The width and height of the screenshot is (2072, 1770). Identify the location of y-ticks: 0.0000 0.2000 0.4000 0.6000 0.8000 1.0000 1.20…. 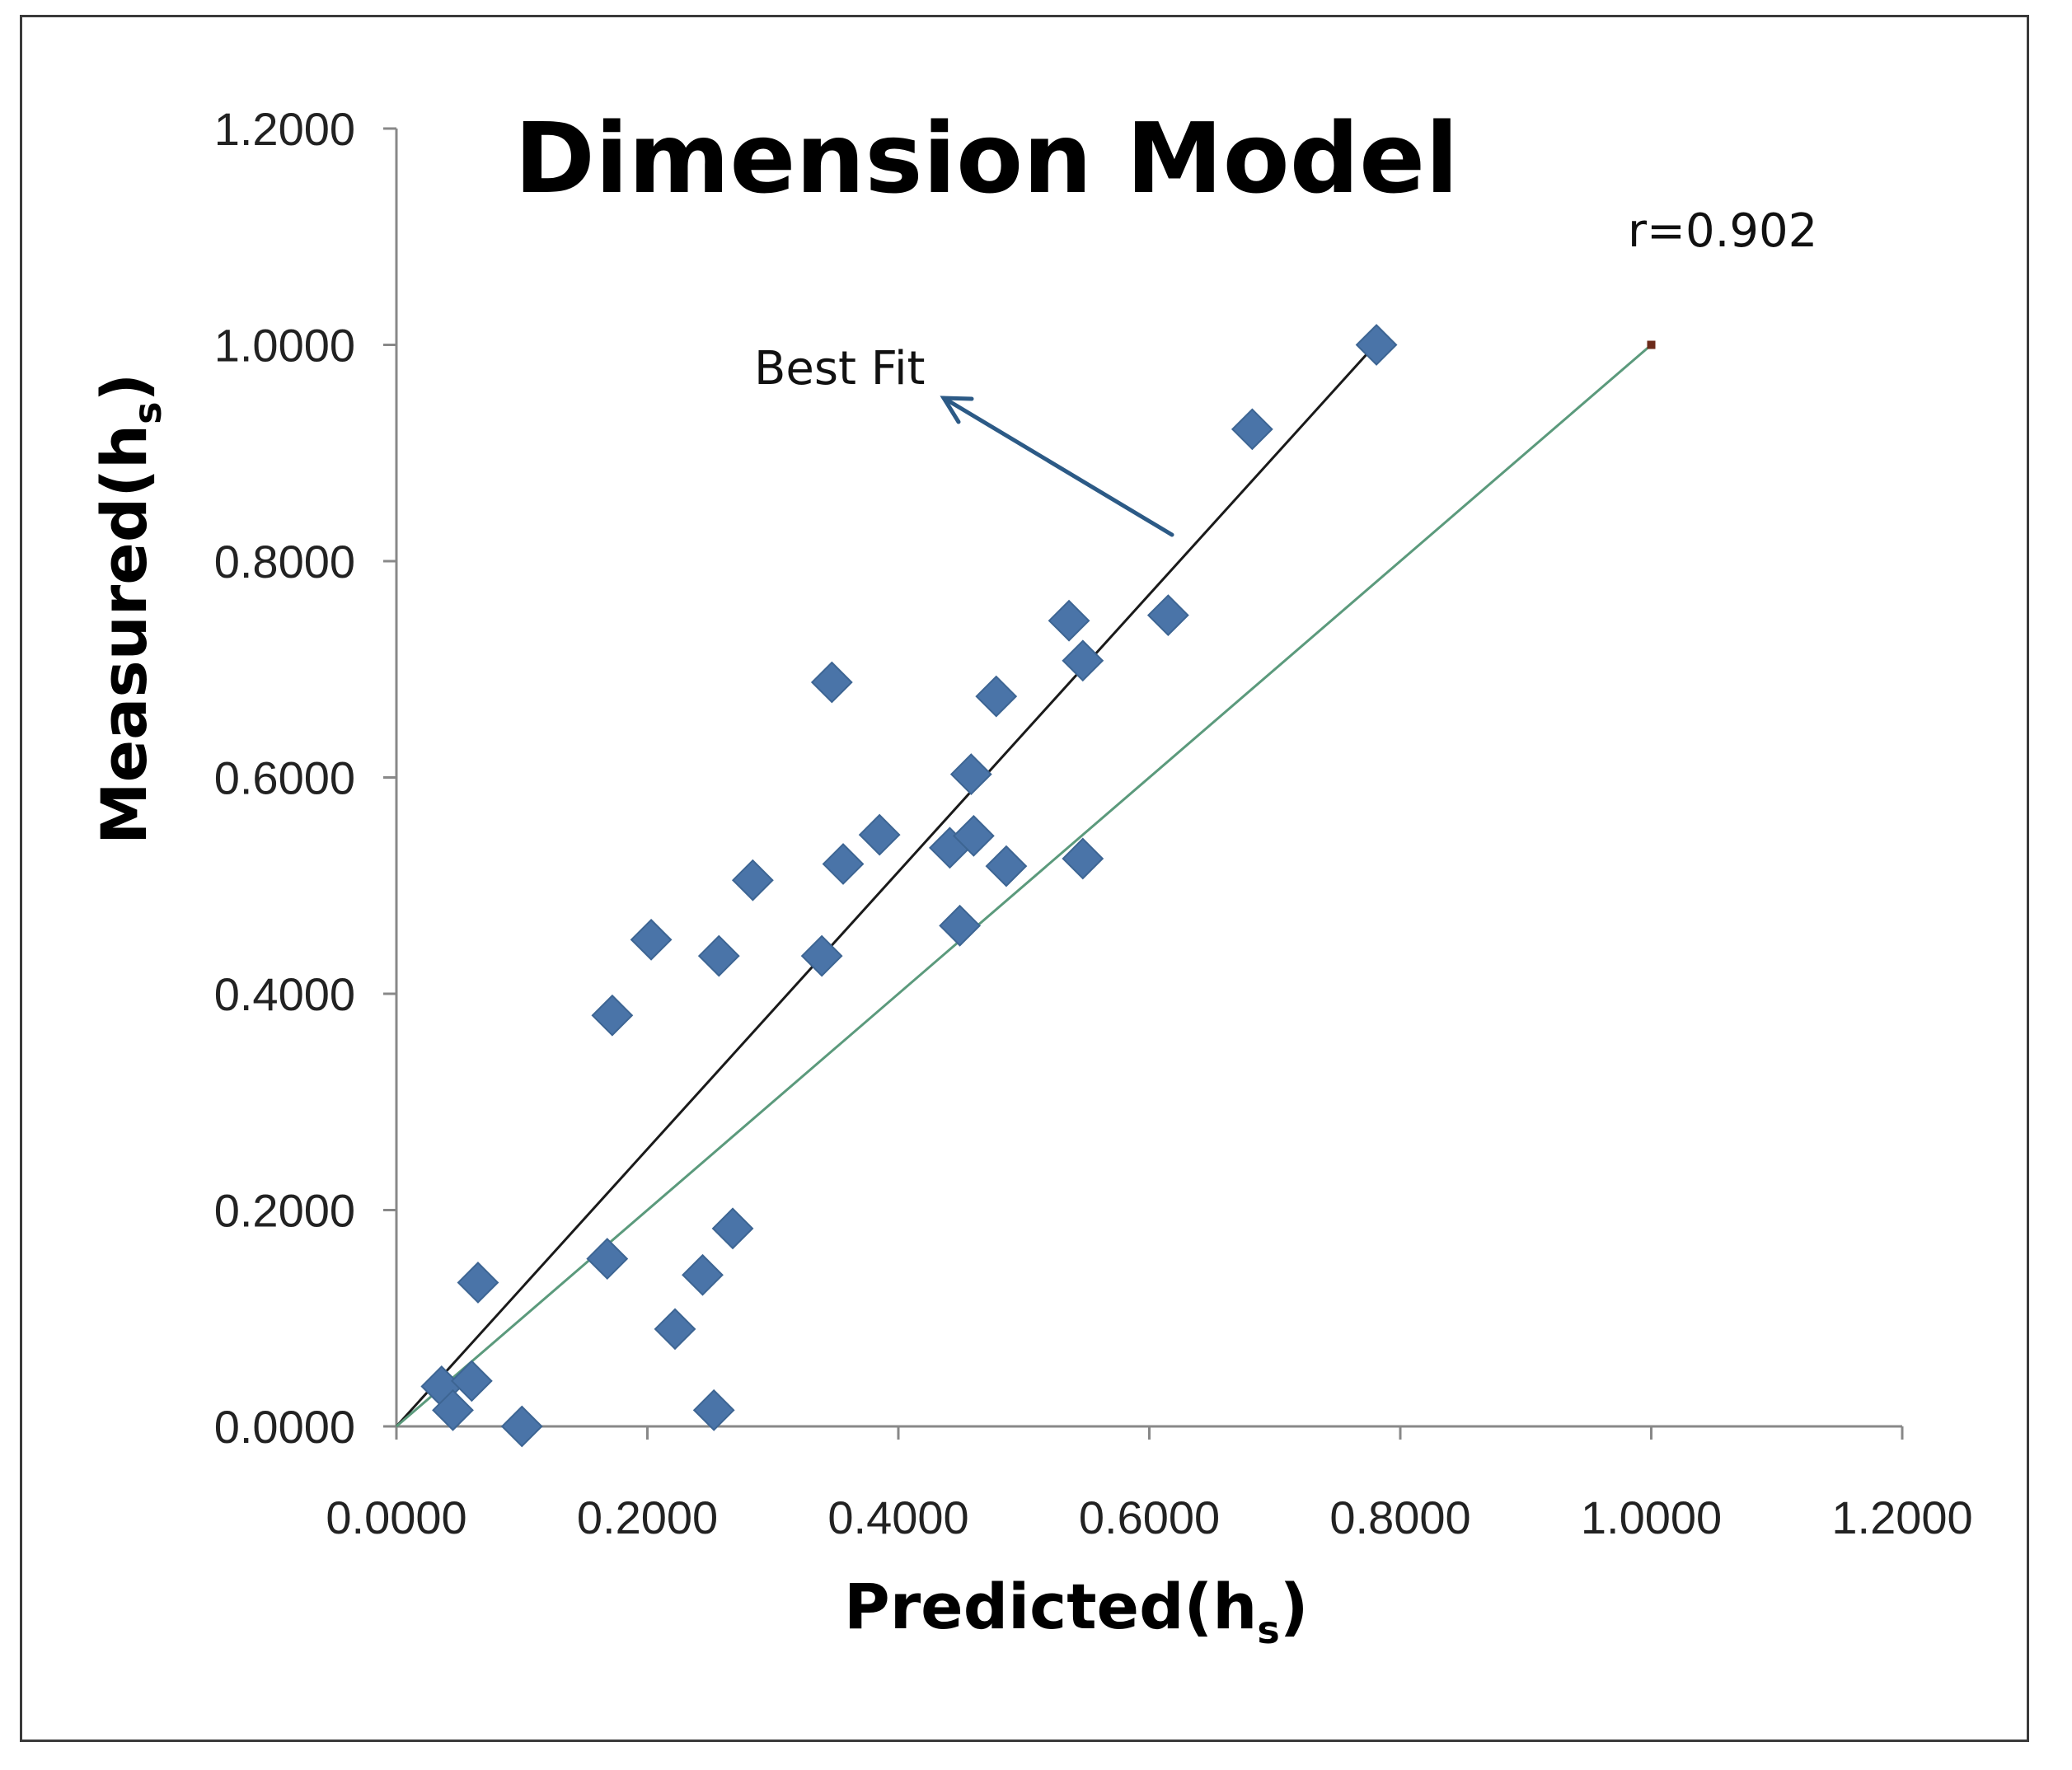
(305, 778).